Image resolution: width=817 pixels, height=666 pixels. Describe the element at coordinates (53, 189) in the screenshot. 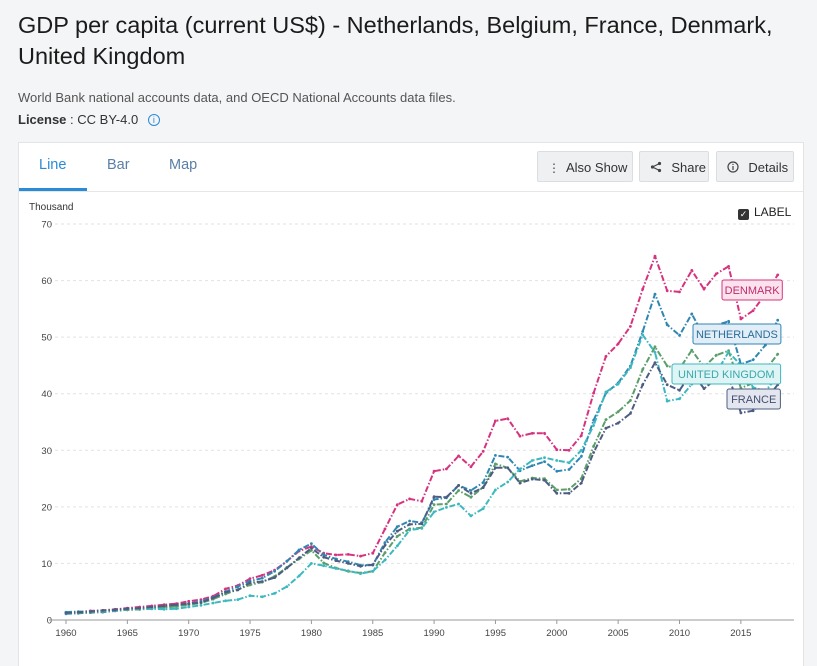

I see `active-tab-indicator` at that location.